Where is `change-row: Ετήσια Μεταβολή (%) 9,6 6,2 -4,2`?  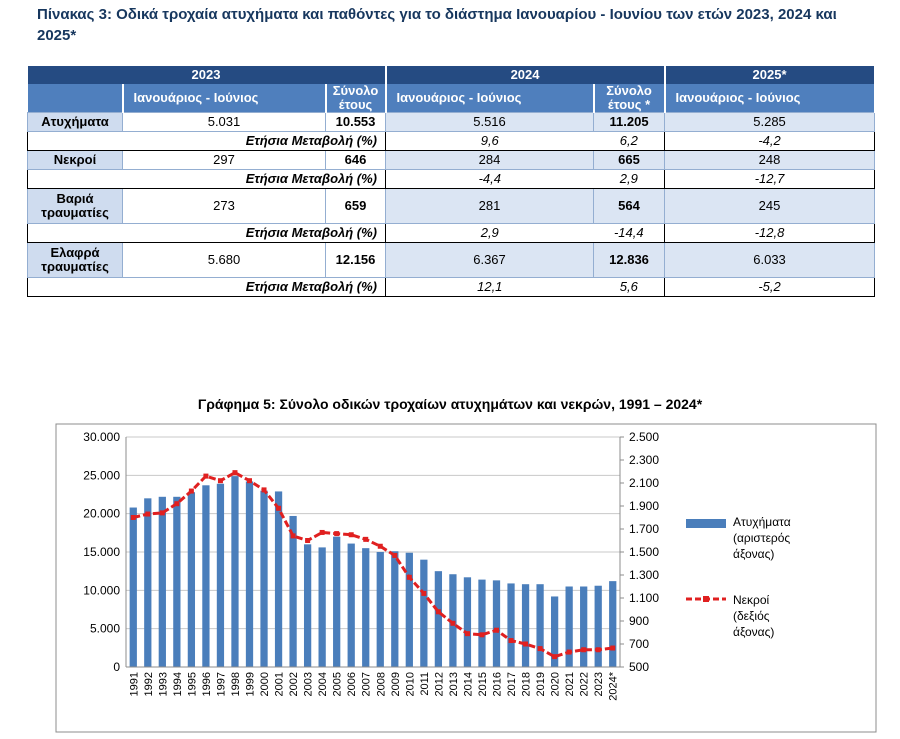
change-row: Ετήσια Μεταβολή (%) 9,6 6,2 -4,2 is located at coordinates (451, 141).